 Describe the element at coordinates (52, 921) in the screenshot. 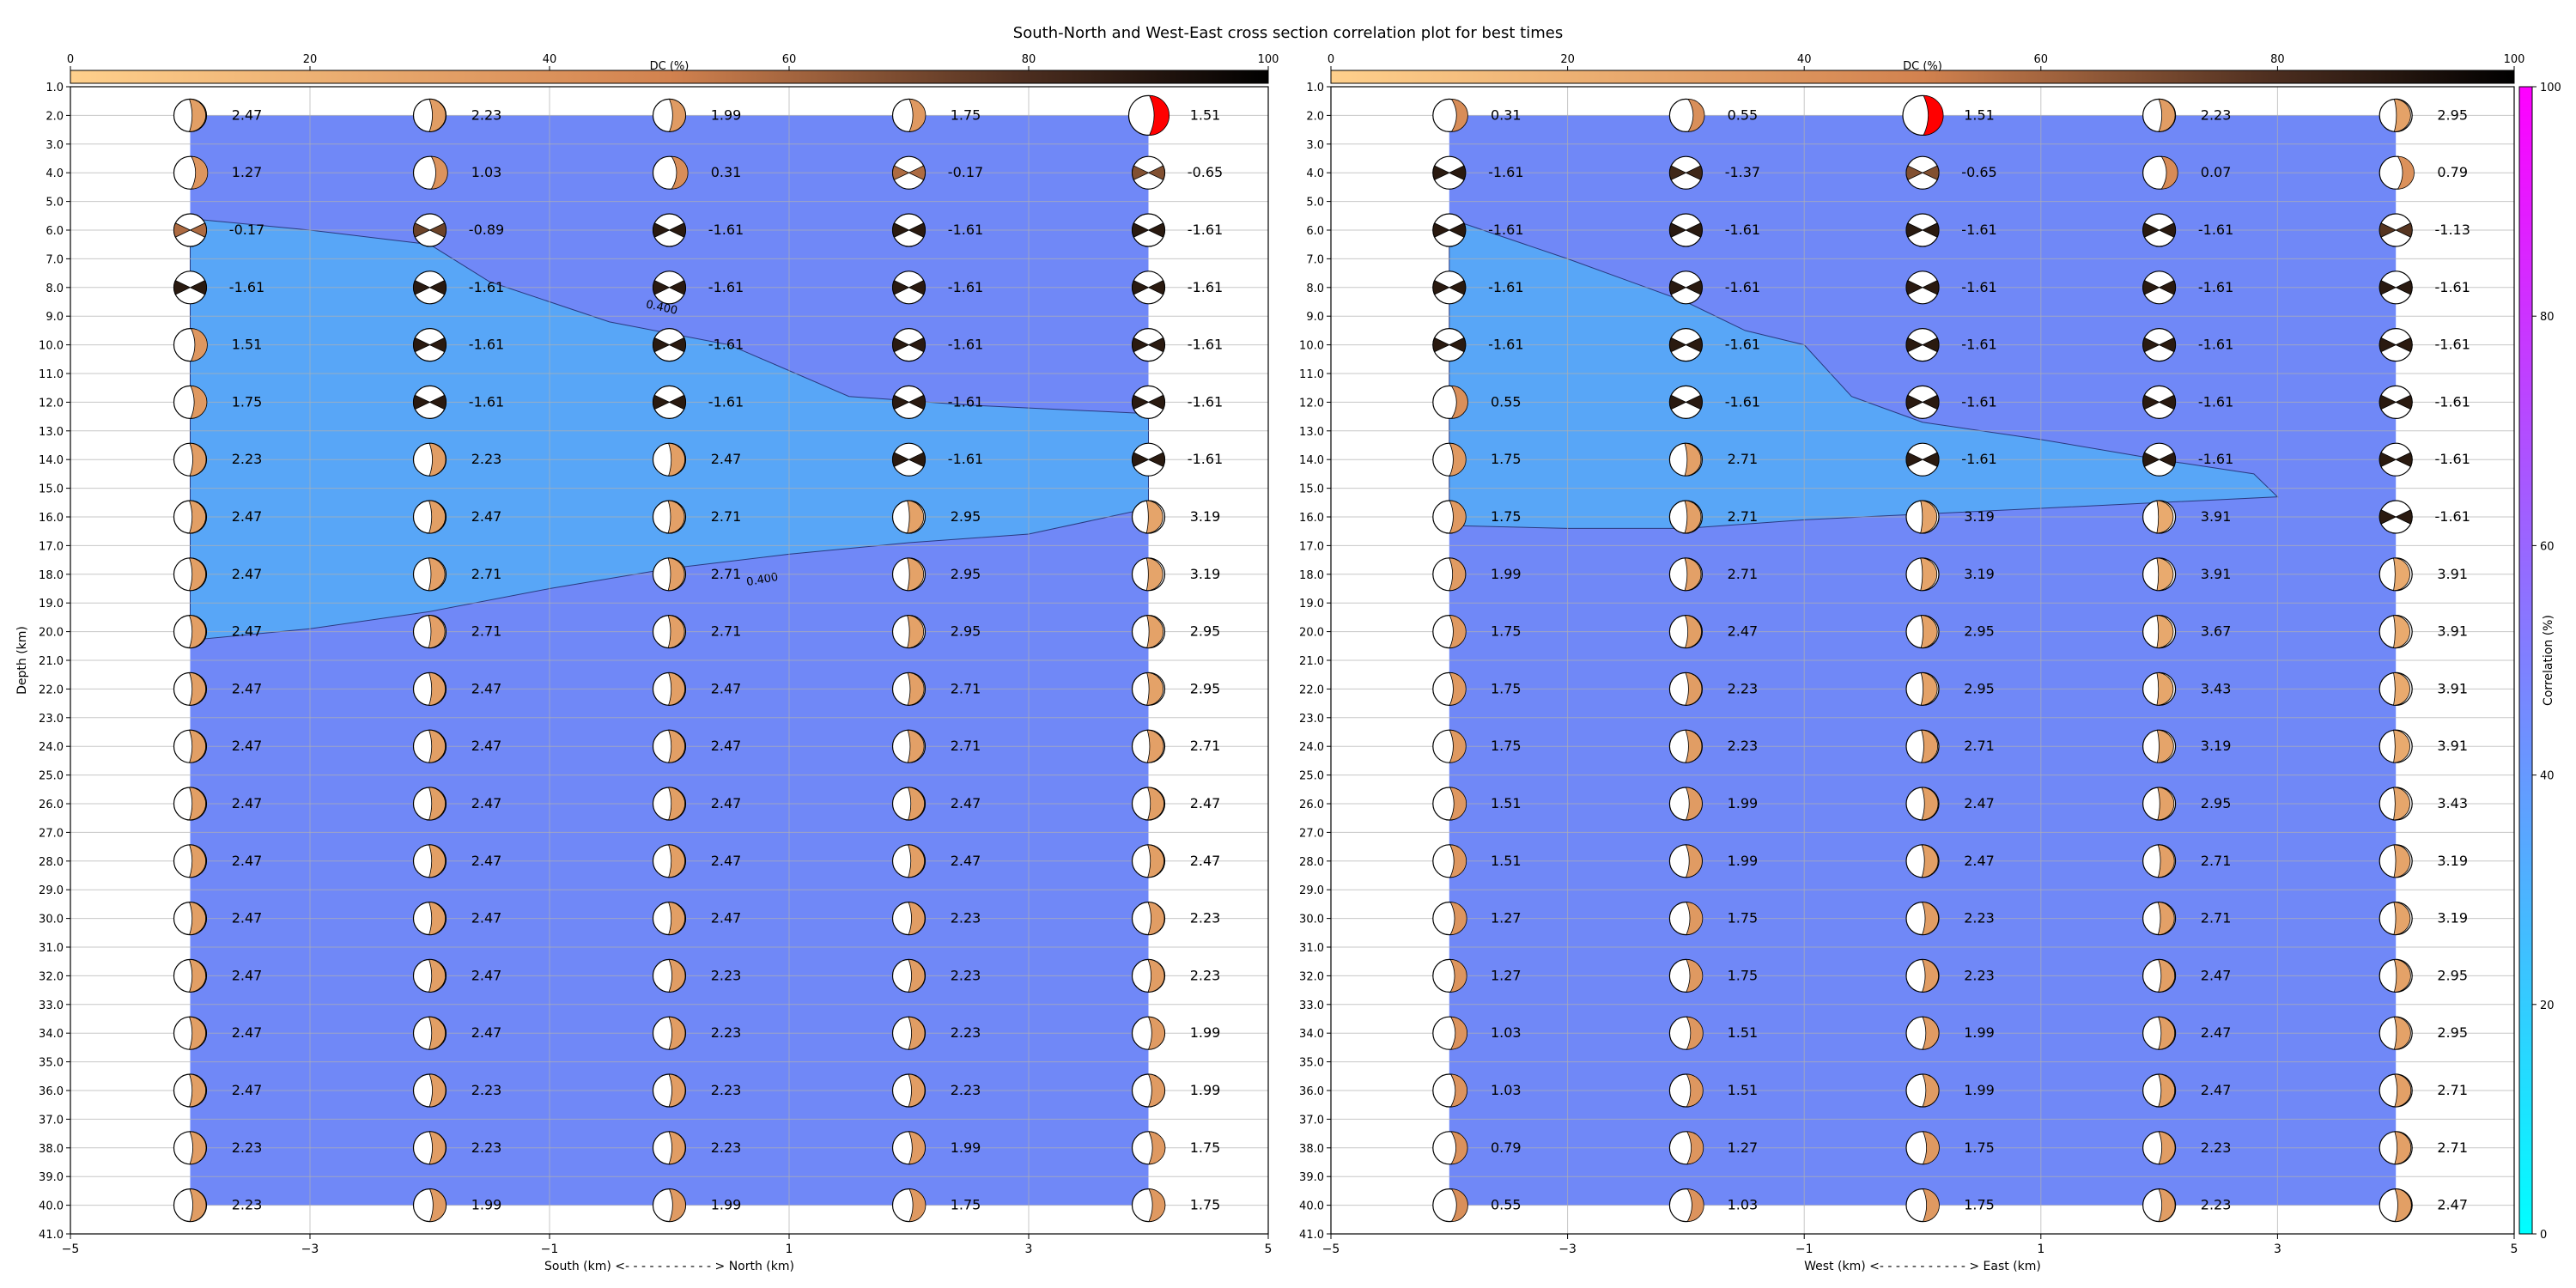

I see `y-tick-label: 30.0` at that location.